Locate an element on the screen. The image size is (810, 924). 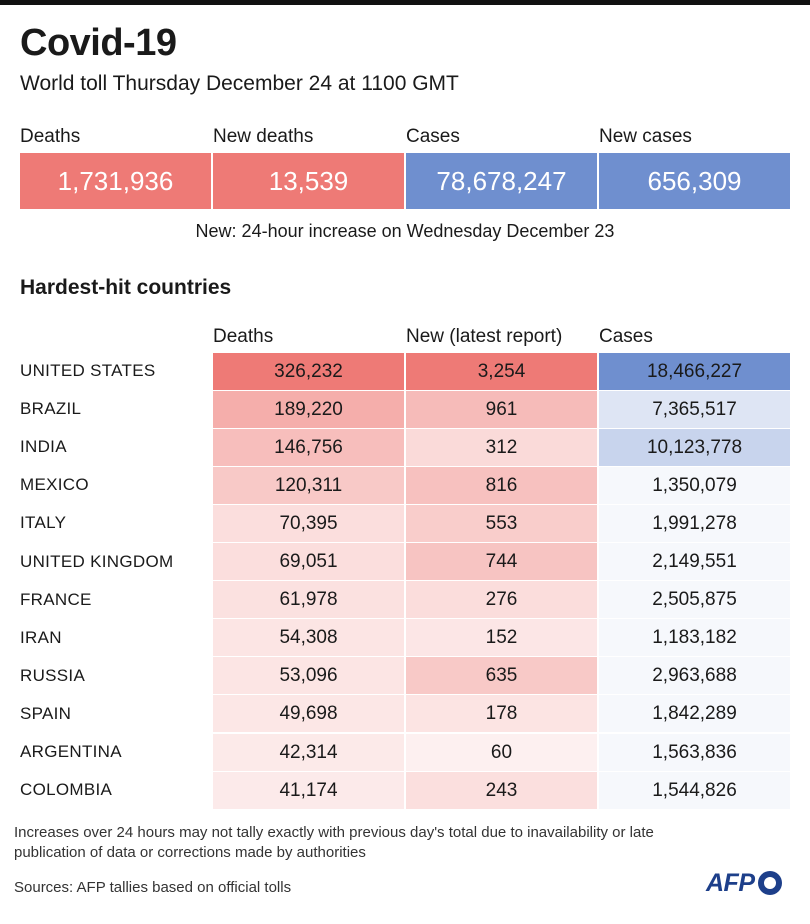
summary-cases-value: 78,678,247 is located at coordinates (501, 181).